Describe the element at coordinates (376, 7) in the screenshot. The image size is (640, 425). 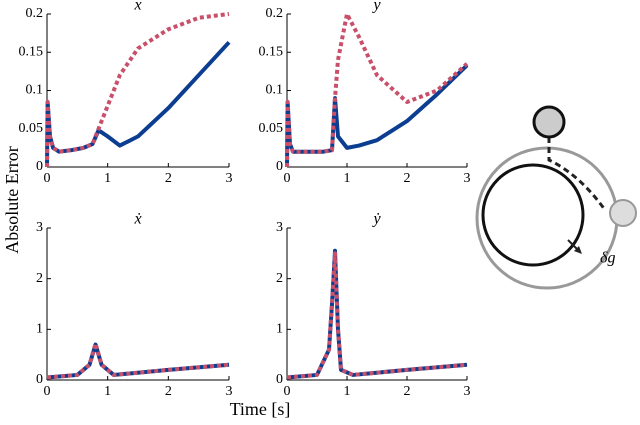
I see `subplot-title: y` at that location.